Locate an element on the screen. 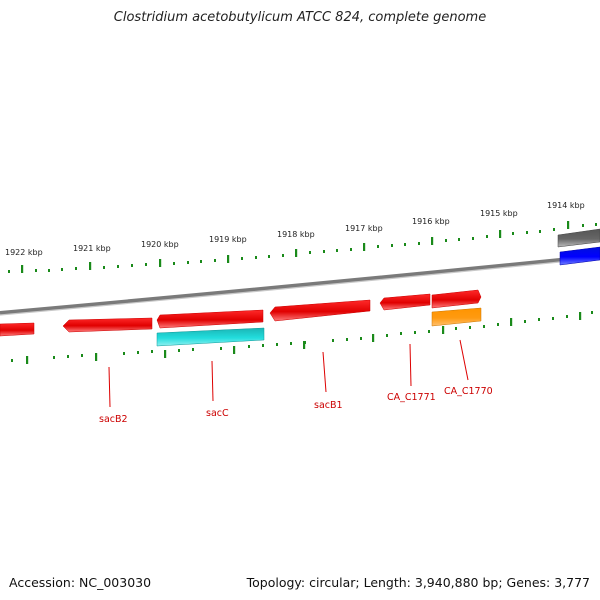 This screenshot has width=600, height=600. gene-labels: sacB2 sacC sacB1 CA_C1771 CA_C1770 is located at coordinates (296, 405).